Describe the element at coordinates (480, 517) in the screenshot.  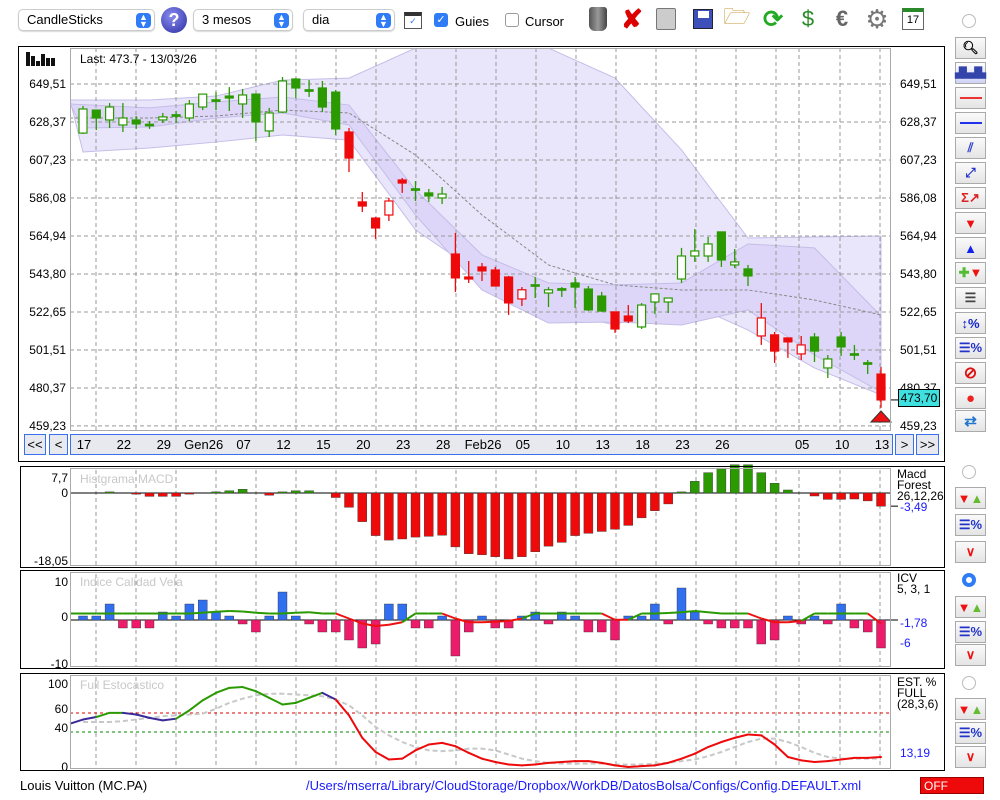
I see `macd-plot-area` at that location.